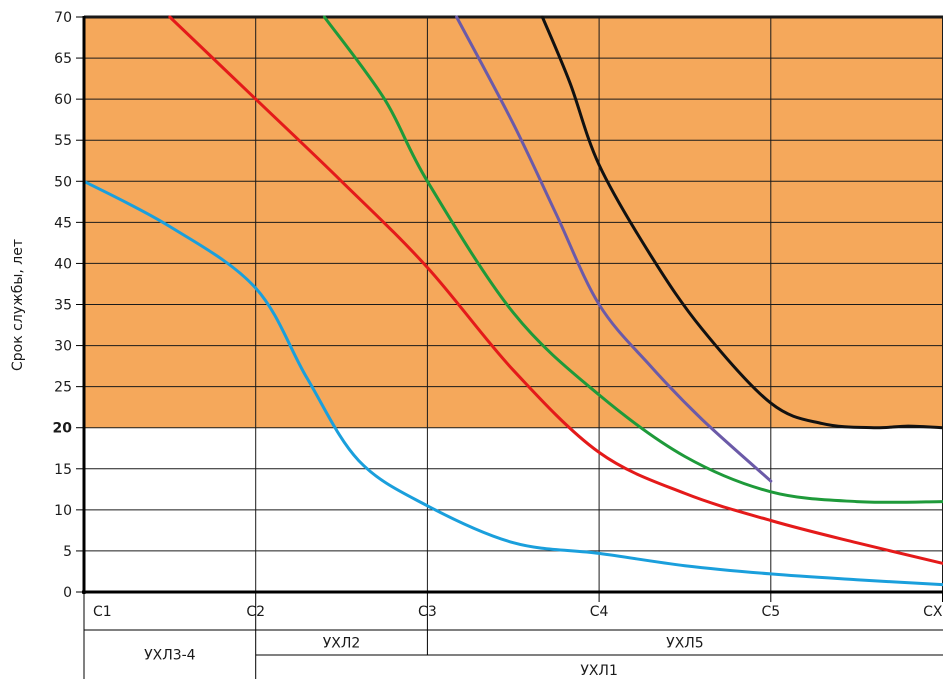  Describe the element at coordinates (63, 141) in the screenshot. I see `y-tick-label: 55` at that location.